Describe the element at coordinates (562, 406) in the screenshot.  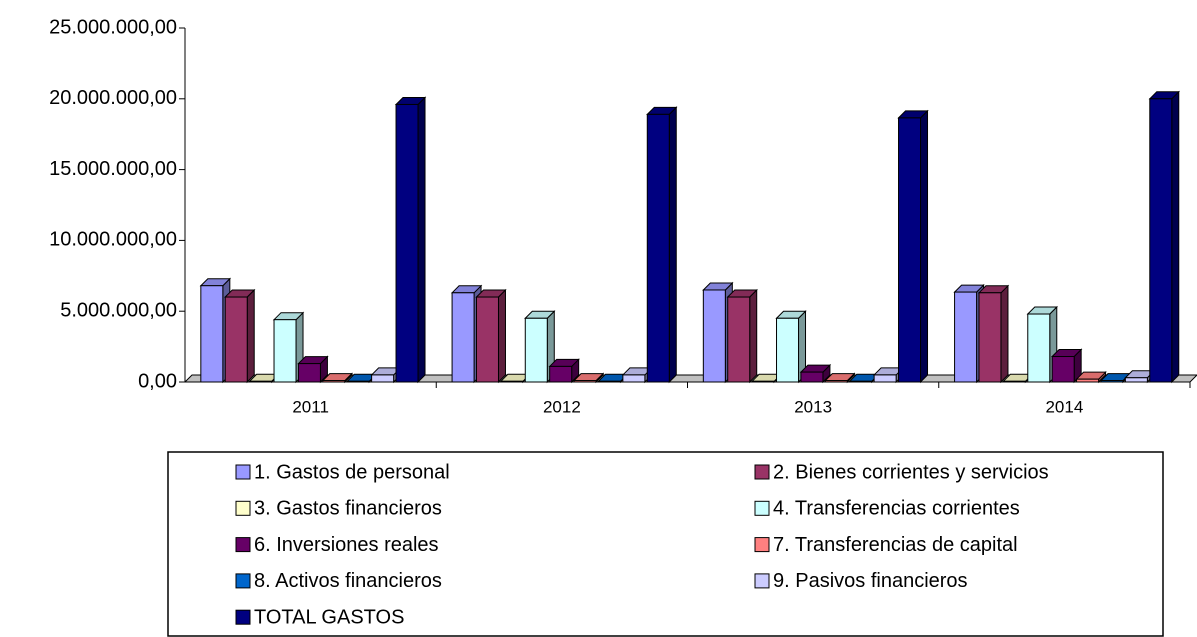
I see `x-tick-label: 2012` at that location.